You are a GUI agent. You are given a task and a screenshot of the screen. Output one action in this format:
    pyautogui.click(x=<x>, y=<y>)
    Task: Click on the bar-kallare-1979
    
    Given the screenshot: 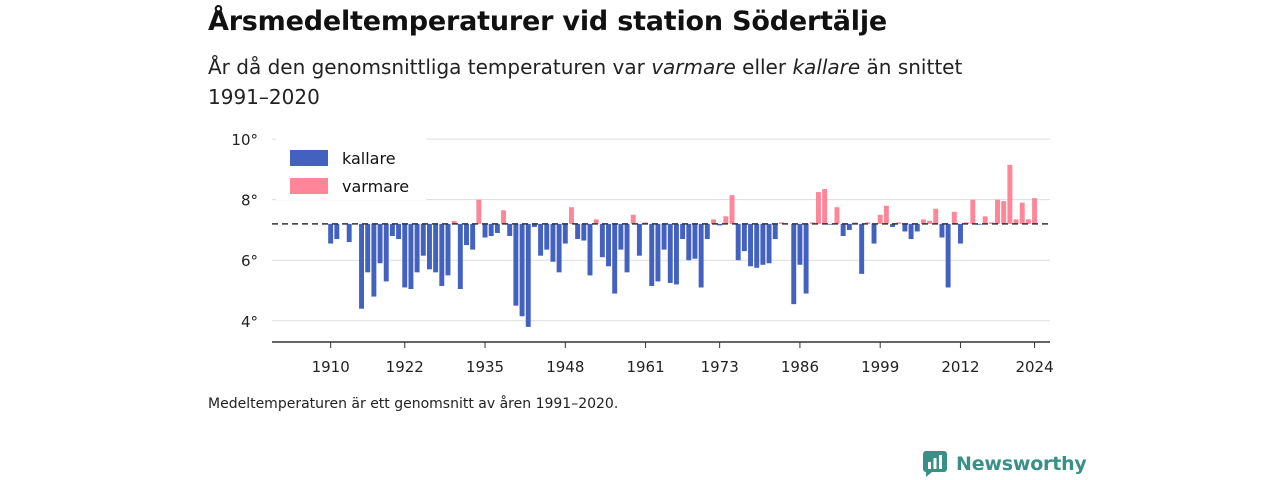 What is the action you would take?
    pyautogui.click(x=757, y=245)
    